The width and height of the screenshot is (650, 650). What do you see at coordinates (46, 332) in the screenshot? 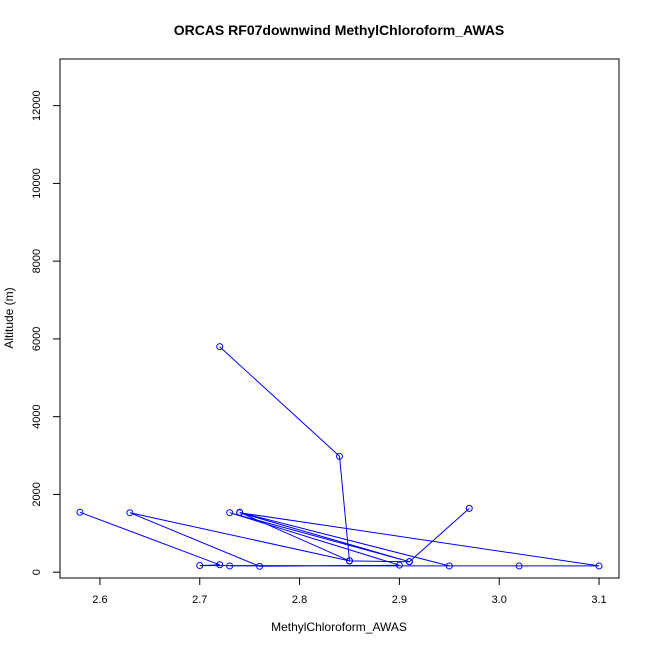
I see `y-axis: 0 2000 4000 6000 8000 10000 12000` at bounding box center [46, 332].